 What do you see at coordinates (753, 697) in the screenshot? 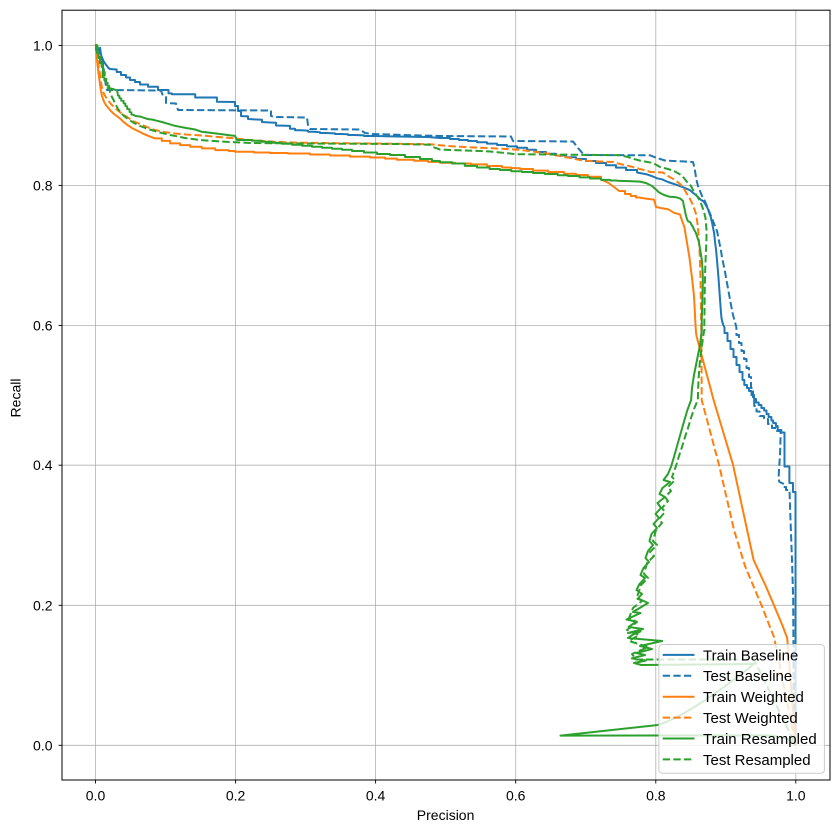
I see `svg-text: Train Weighted` at bounding box center [753, 697].